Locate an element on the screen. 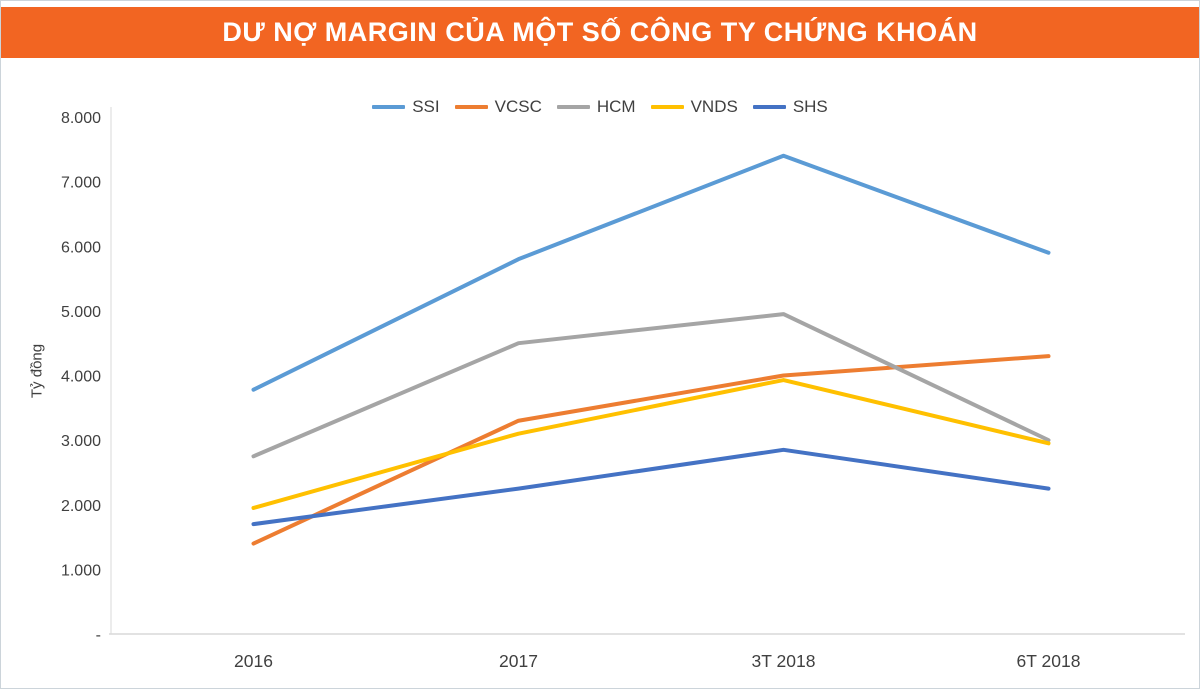 Image resolution: width=1200 pixels, height=689 pixels. x-tick-label: 2017 is located at coordinates (518, 661).